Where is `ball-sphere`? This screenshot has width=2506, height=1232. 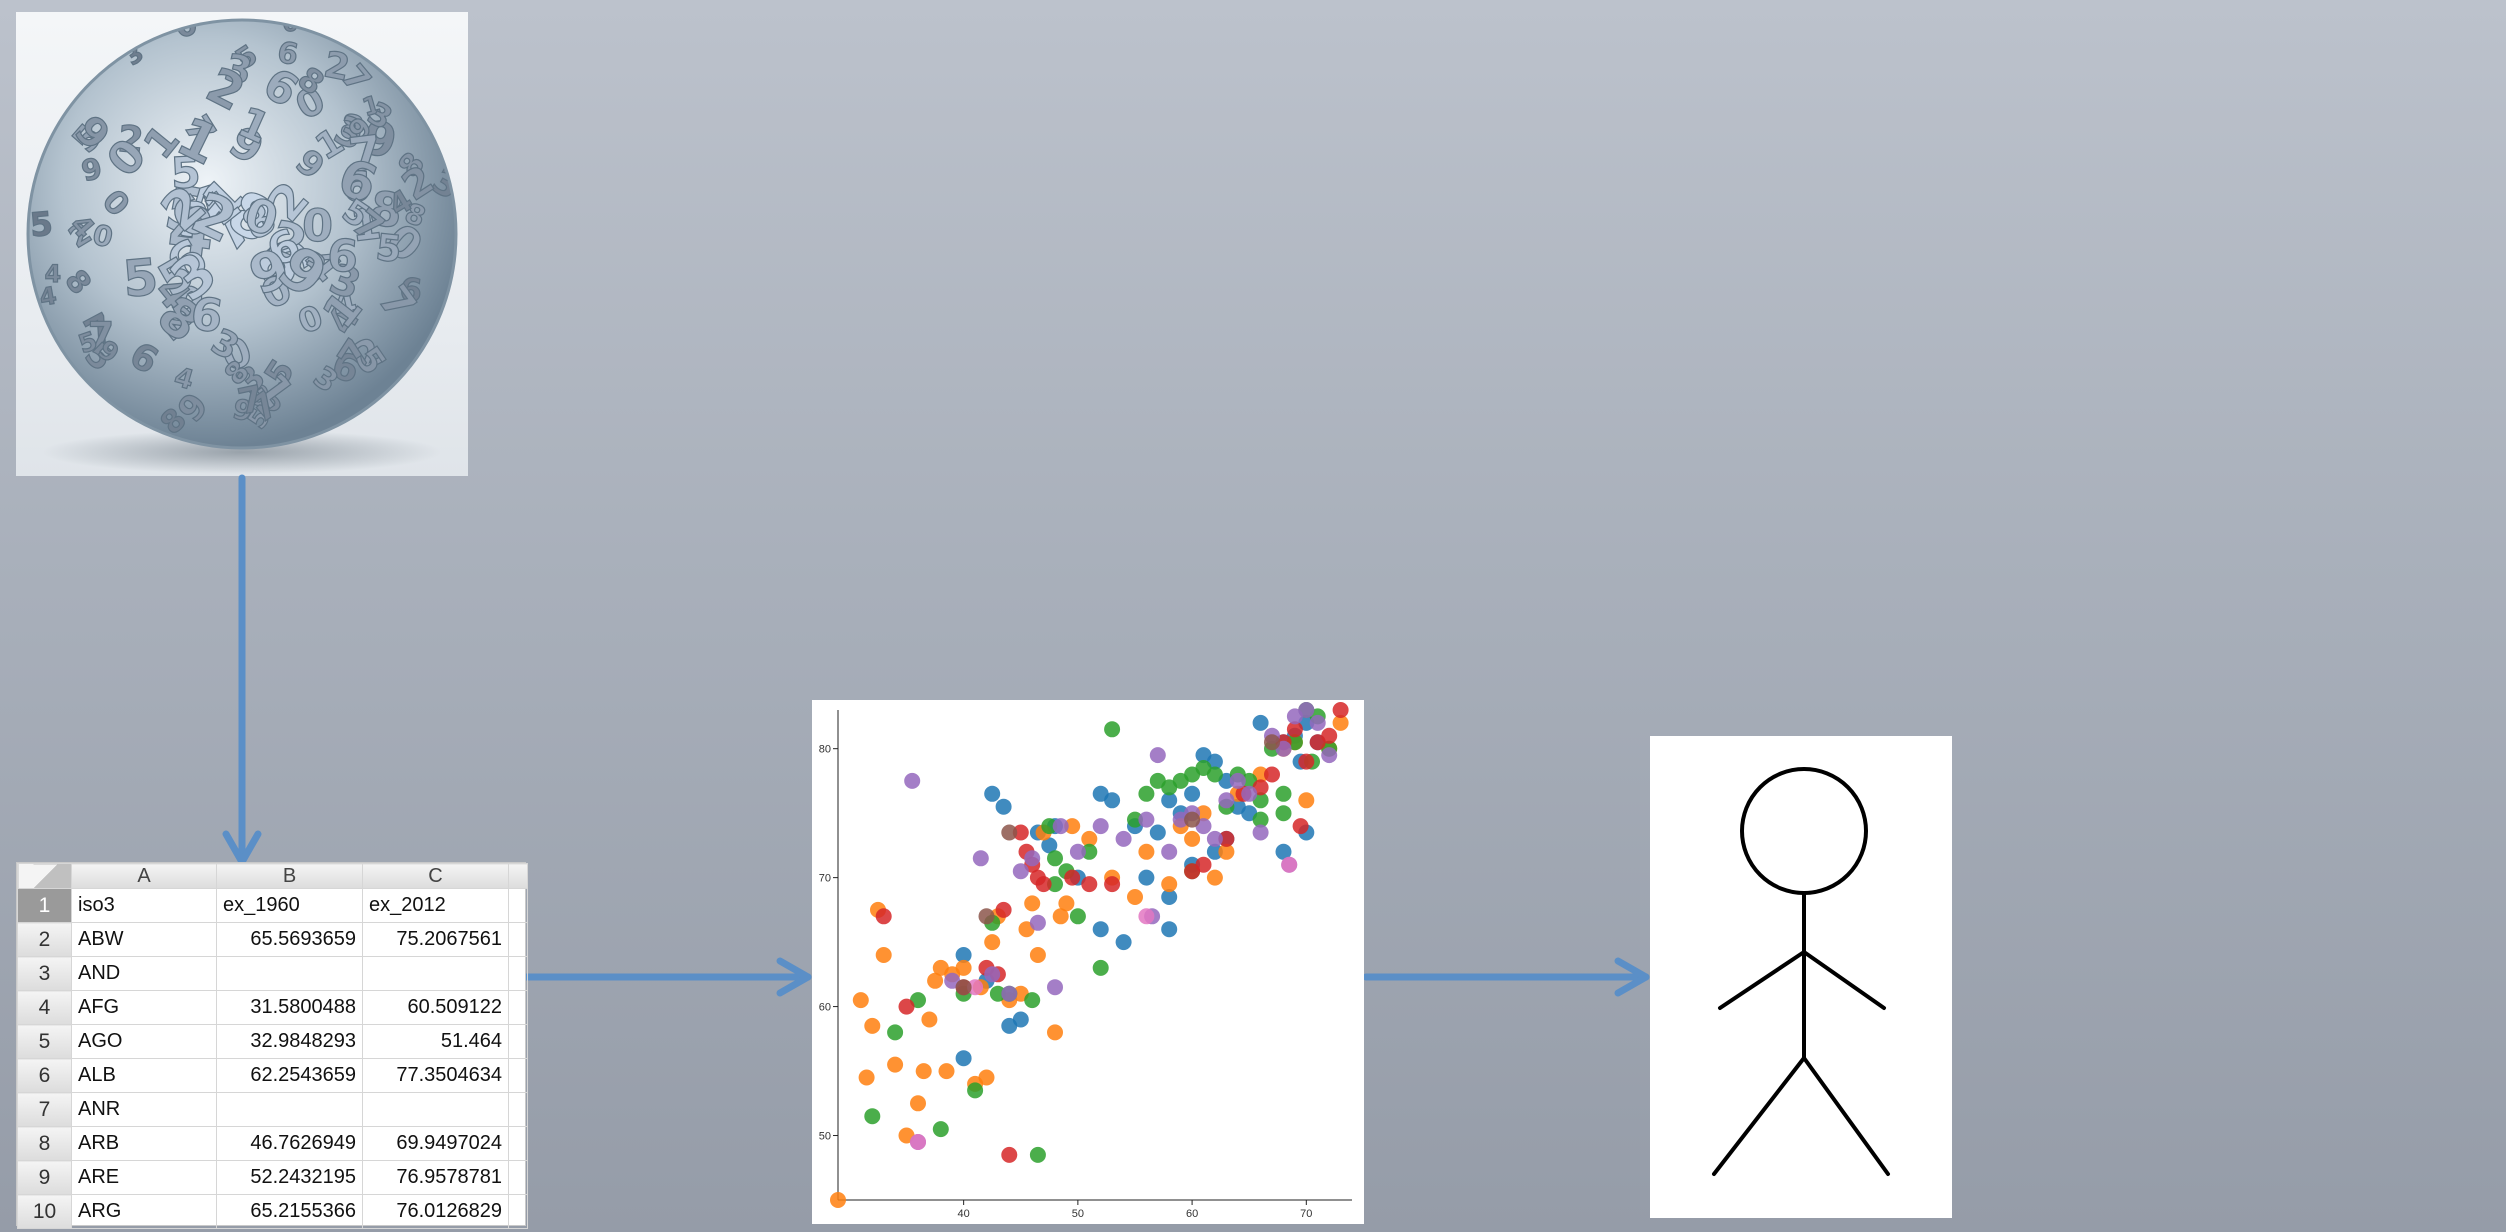
ball-sphere is located at coordinates (242, 234).